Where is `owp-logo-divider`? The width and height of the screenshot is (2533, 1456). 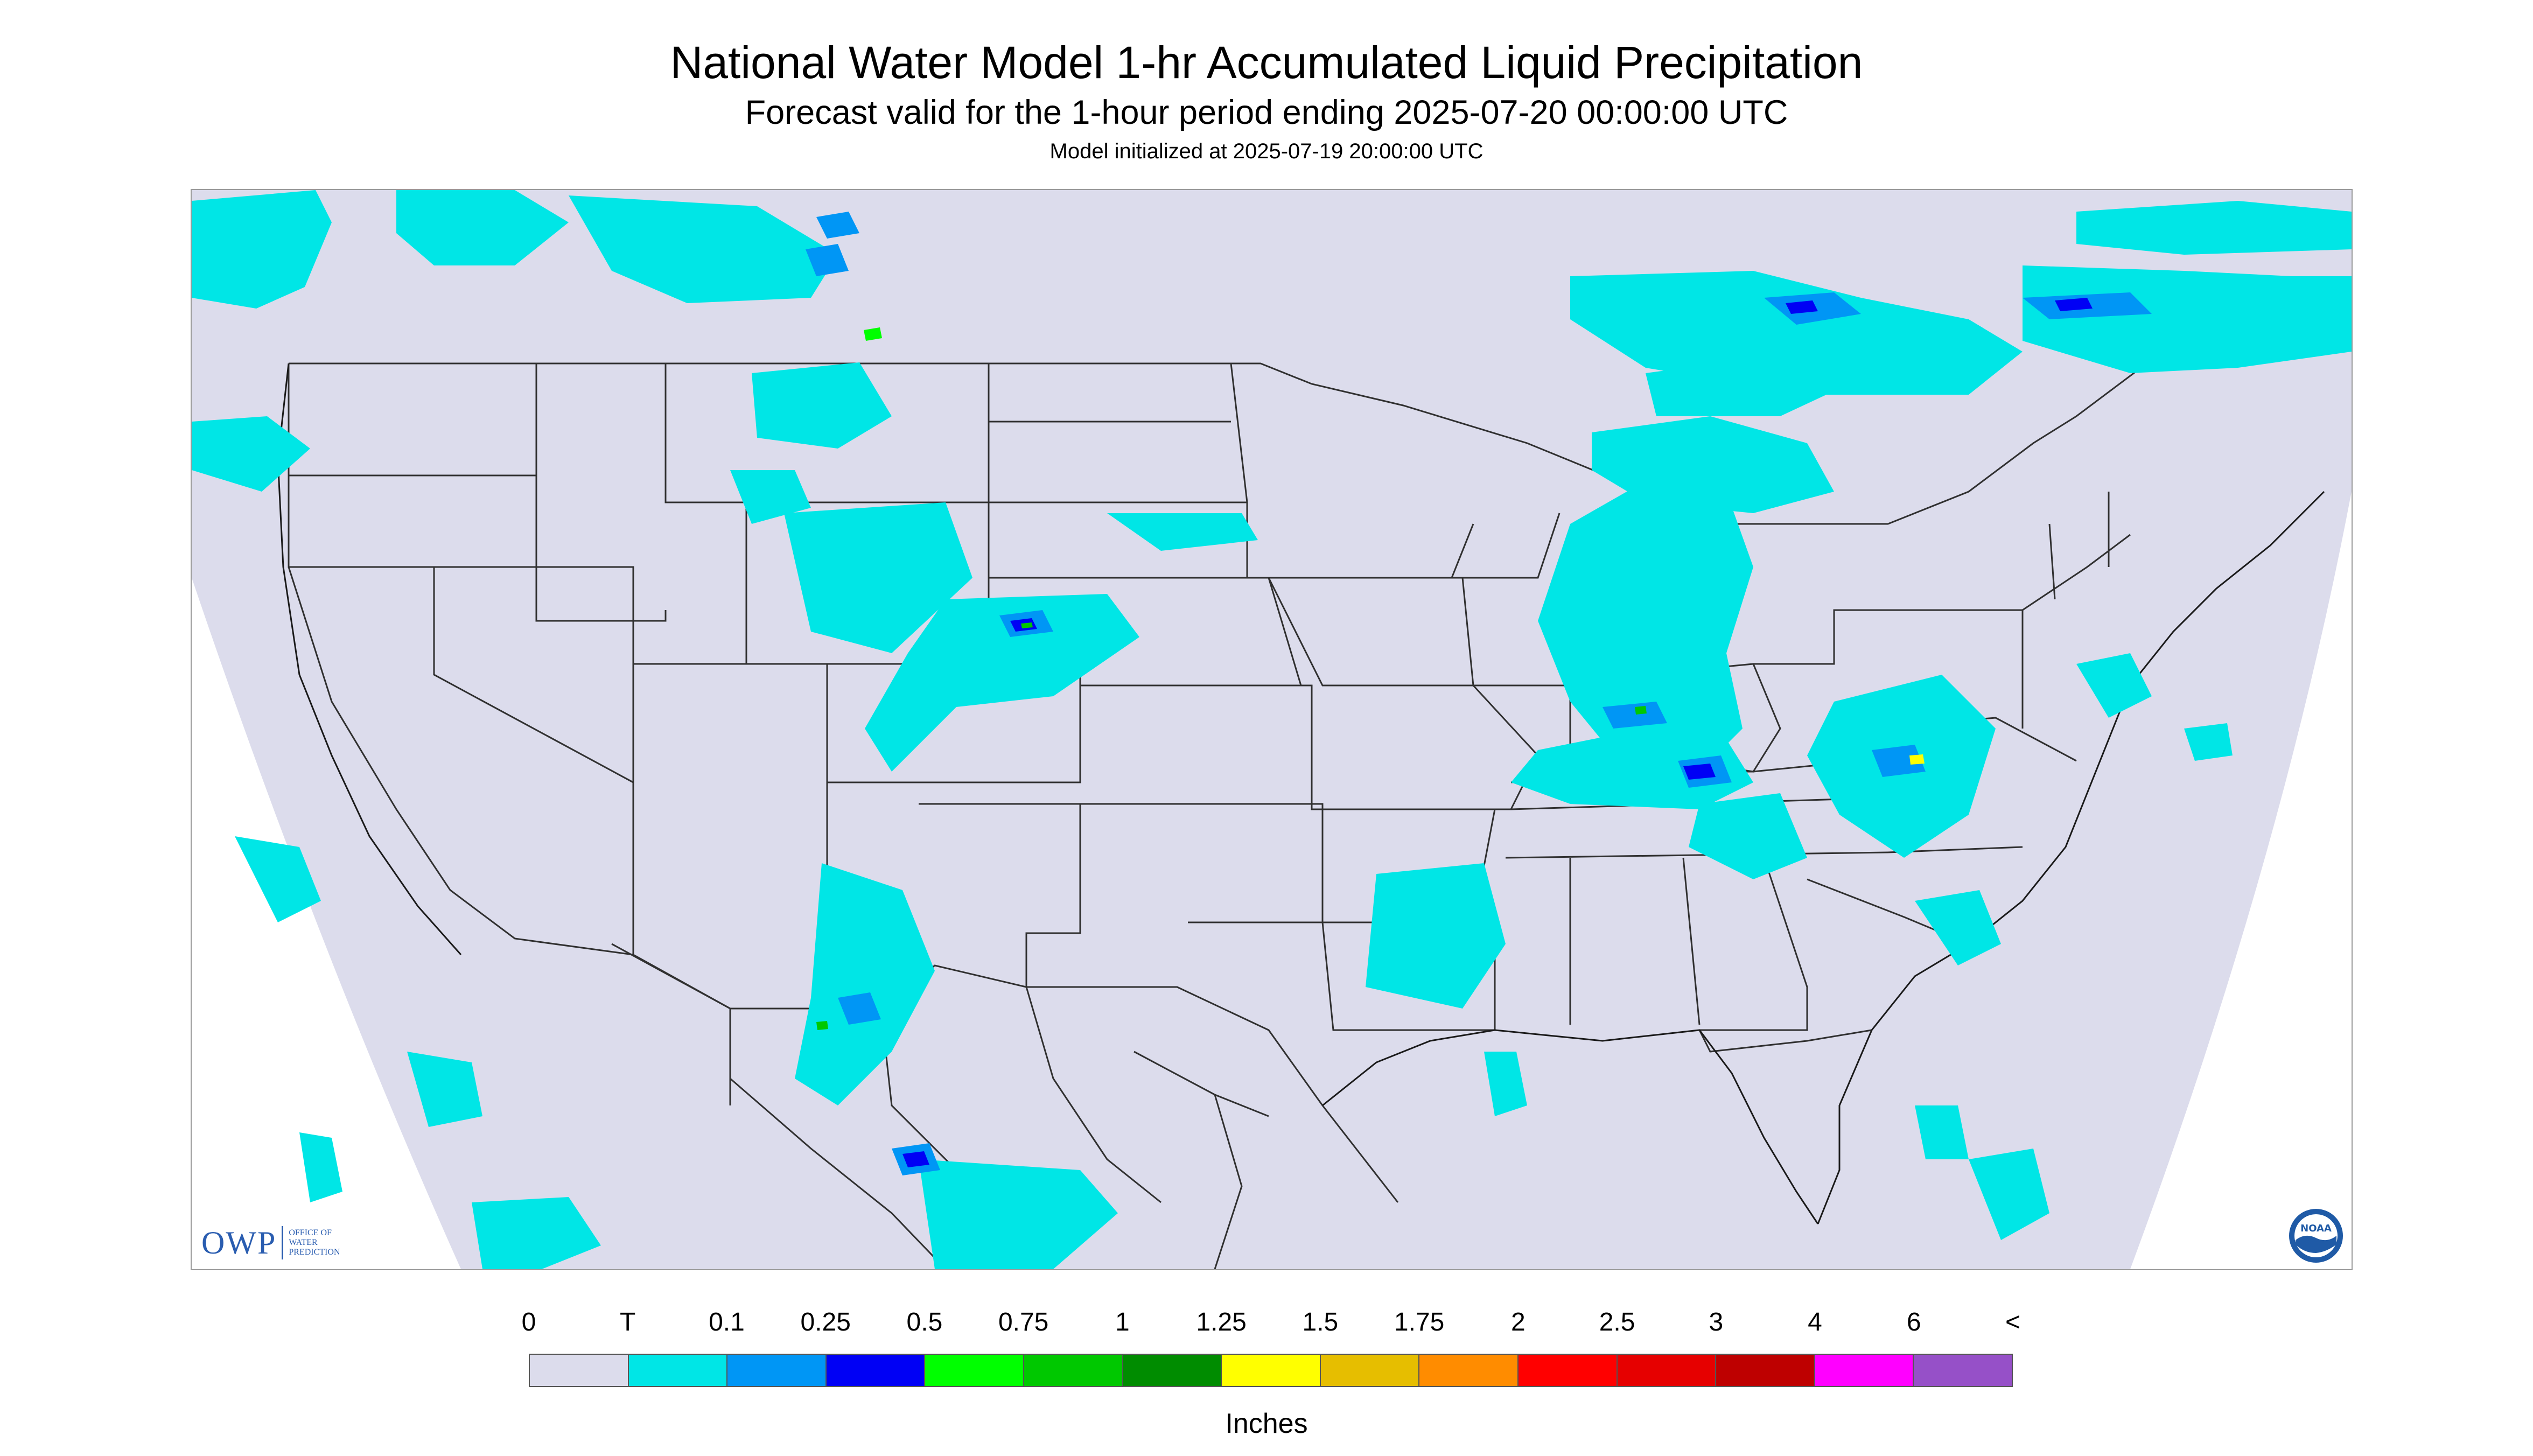
owp-logo-divider is located at coordinates (283, 1242).